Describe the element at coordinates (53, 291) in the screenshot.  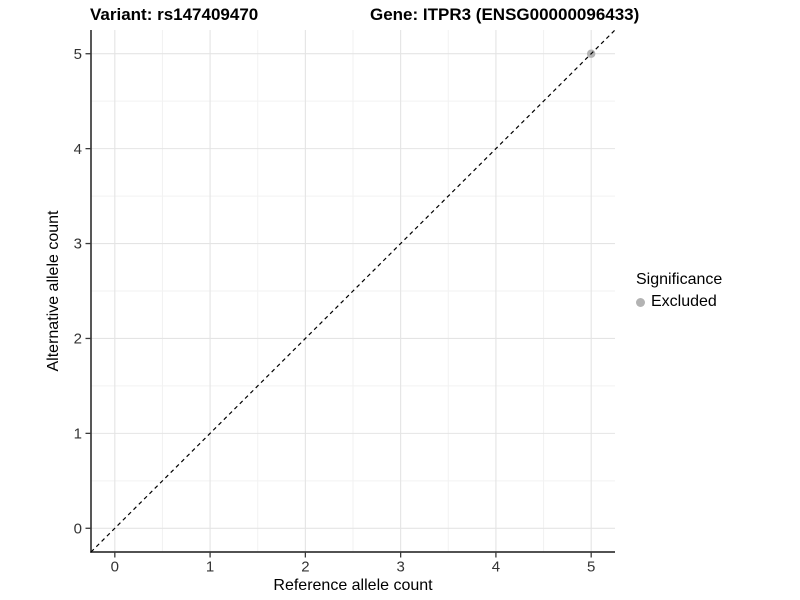
I see `y-axis-title: Alternative allele count` at that location.